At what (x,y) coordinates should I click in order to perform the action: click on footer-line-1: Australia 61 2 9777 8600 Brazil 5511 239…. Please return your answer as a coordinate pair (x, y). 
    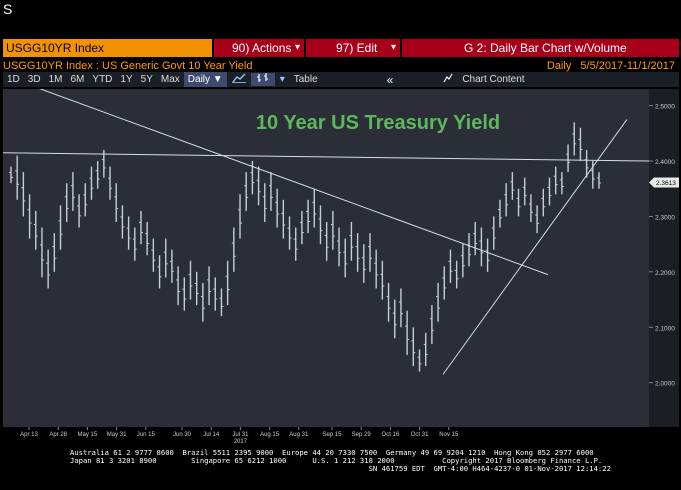
    Looking at the image, I should click on (332, 452).